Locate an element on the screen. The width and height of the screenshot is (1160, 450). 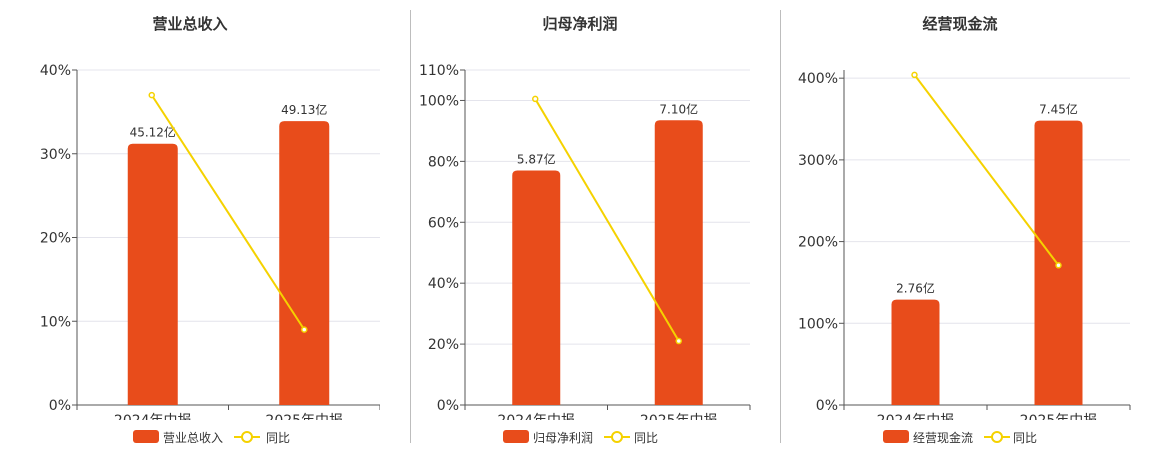
y-tick-label: 10% is located at coordinates (55, 322).